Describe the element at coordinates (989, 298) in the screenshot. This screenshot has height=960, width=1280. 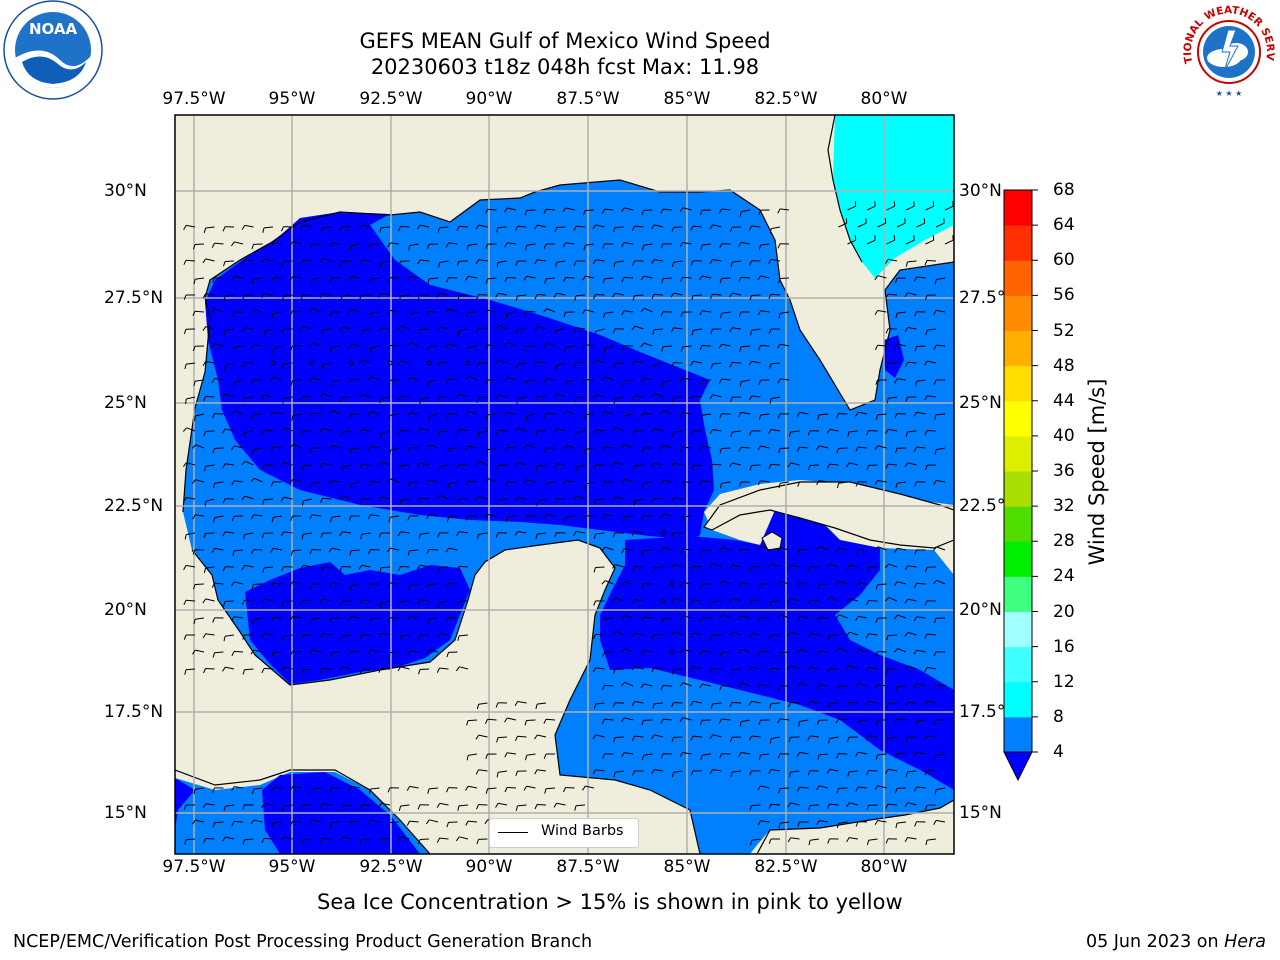
I see `y-right-tick-label: 27.5°N` at that location.